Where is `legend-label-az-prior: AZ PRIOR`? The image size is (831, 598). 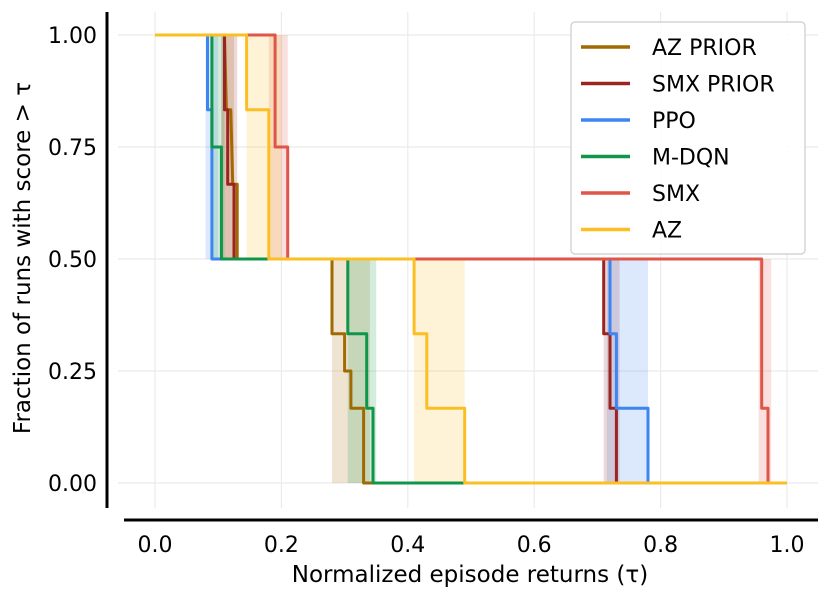 legend-label-az-prior: AZ PRIOR is located at coordinates (704, 48).